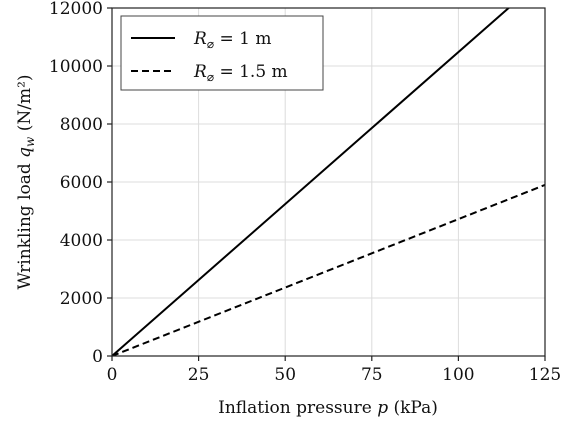 The width and height of the screenshot is (575, 425). What do you see at coordinates (285, 375) in the screenshot?
I see `x-tick-label: 50` at bounding box center [285, 375].